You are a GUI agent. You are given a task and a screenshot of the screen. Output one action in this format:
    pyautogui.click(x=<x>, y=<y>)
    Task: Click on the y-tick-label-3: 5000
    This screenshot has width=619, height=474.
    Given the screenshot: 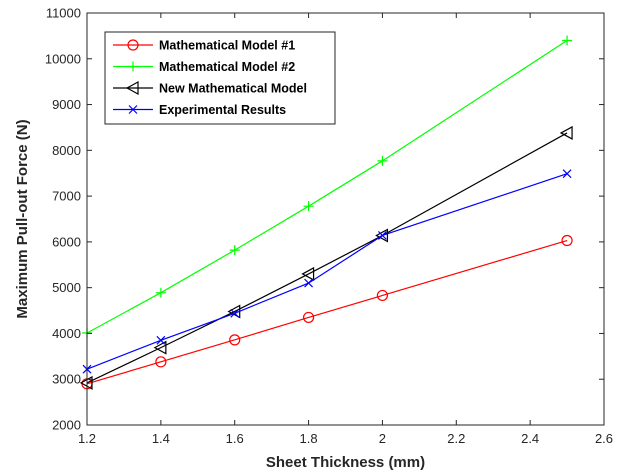 What is the action you would take?
    pyautogui.click(x=66, y=287)
    